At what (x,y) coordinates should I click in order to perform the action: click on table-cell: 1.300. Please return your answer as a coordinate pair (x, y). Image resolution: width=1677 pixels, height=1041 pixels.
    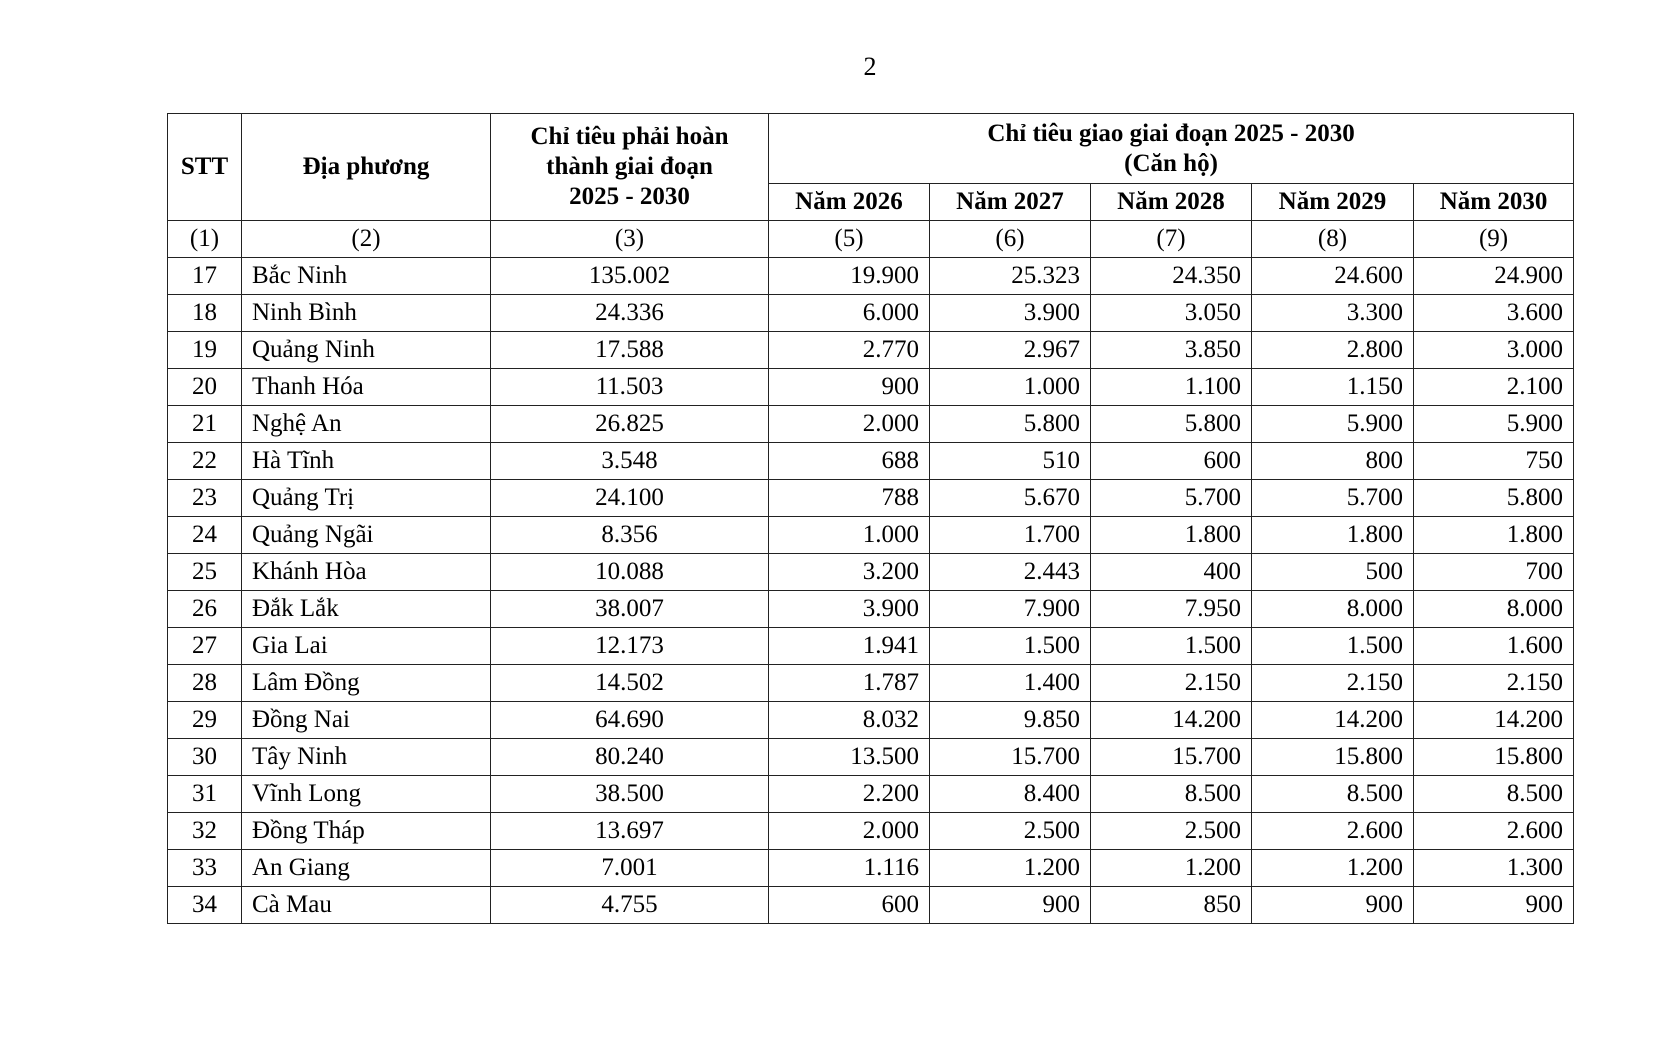
    Looking at the image, I should click on (1493, 868).